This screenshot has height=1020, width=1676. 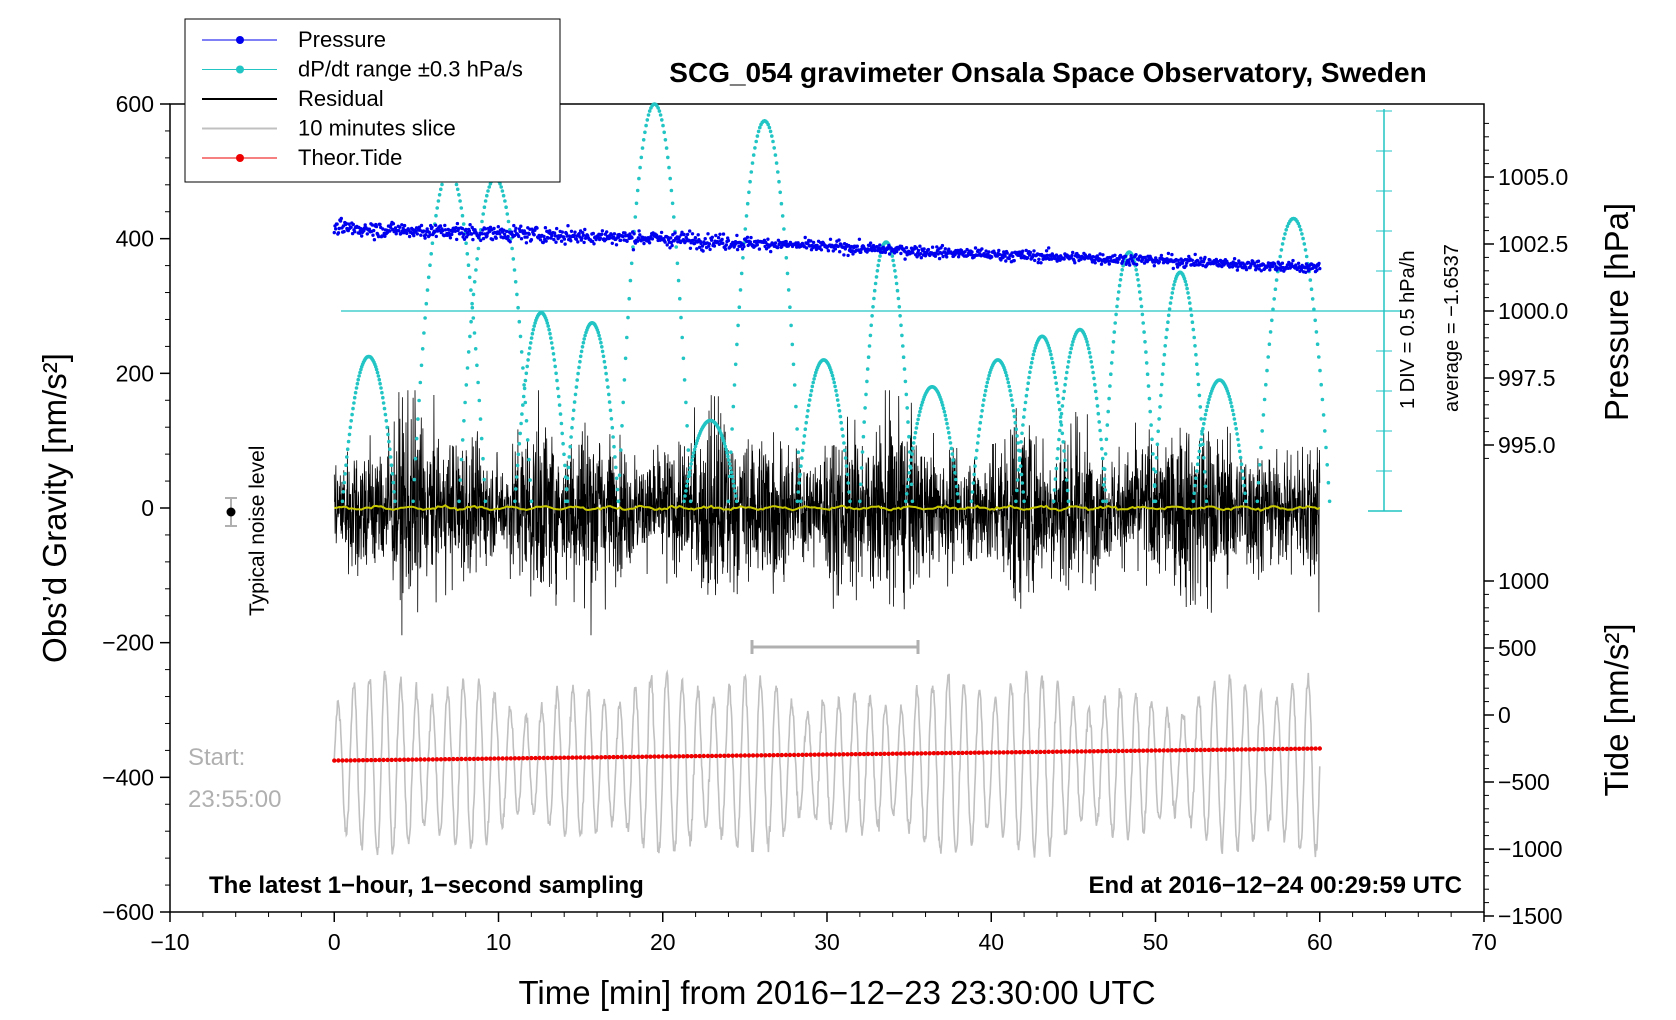 What do you see at coordinates (240, 40) in the screenshot?
I see `legend-swatch-dot` at bounding box center [240, 40].